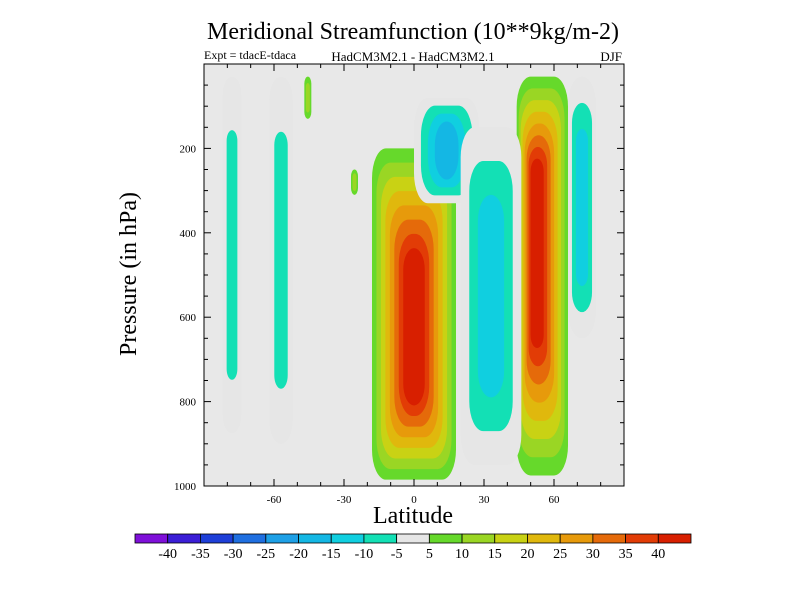 The height and width of the screenshot is (600, 800). What do you see at coordinates (298, 554) in the screenshot?
I see `colorbar-label: -20` at bounding box center [298, 554].